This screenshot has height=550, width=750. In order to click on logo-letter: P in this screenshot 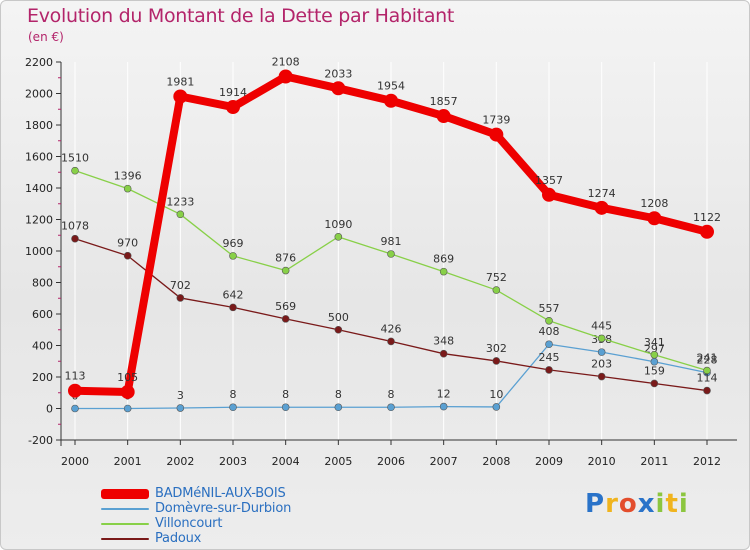, I will do `click(595, 504)`.